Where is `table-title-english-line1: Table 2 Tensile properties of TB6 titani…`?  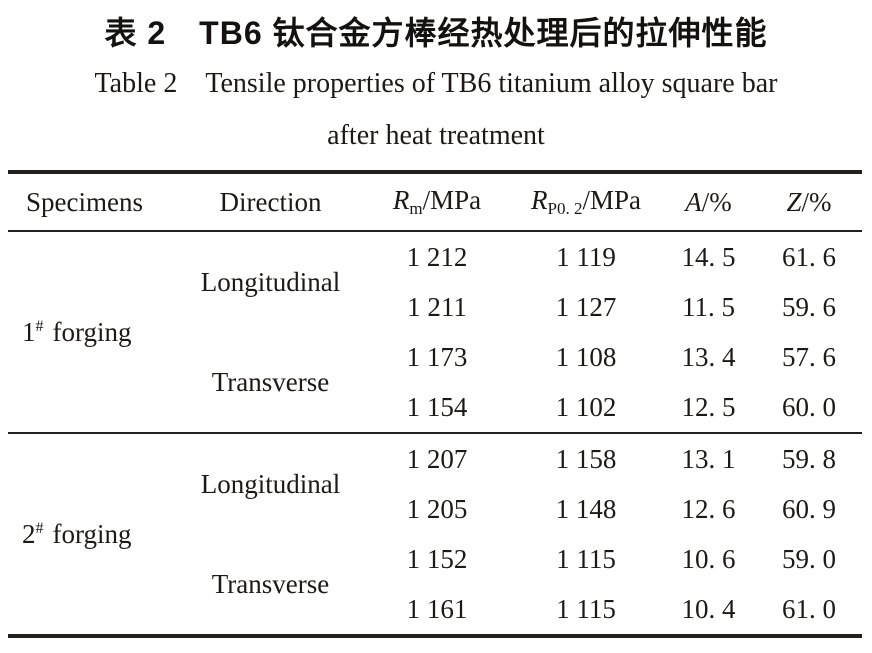
table-title-english-line1: Table 2 Tensile properties of TB6 titani… is located at coordinates (436, 83).